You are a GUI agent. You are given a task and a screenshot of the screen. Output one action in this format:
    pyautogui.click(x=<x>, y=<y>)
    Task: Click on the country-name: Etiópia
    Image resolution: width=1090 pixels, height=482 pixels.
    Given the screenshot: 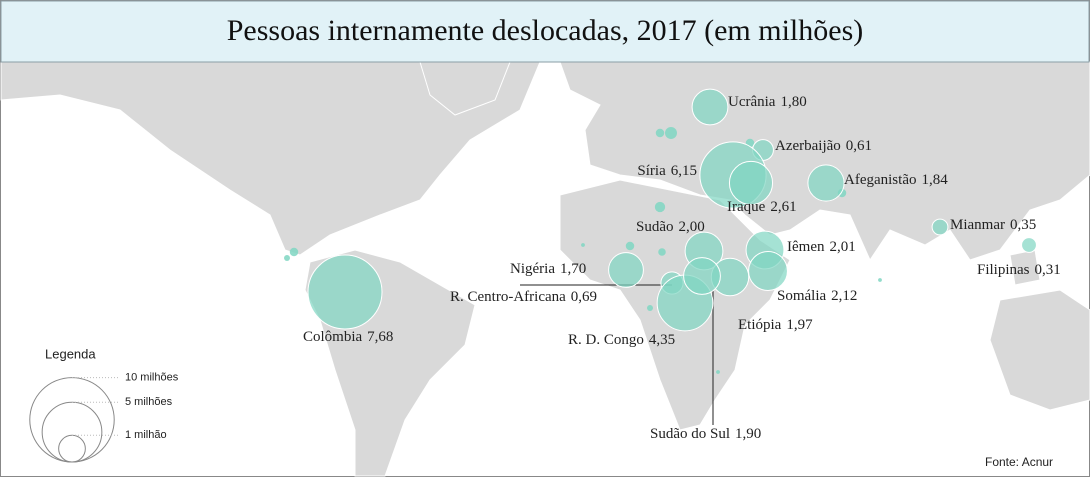 What is the action you would take?
    pyautogui.click(x=760, y=325)
    